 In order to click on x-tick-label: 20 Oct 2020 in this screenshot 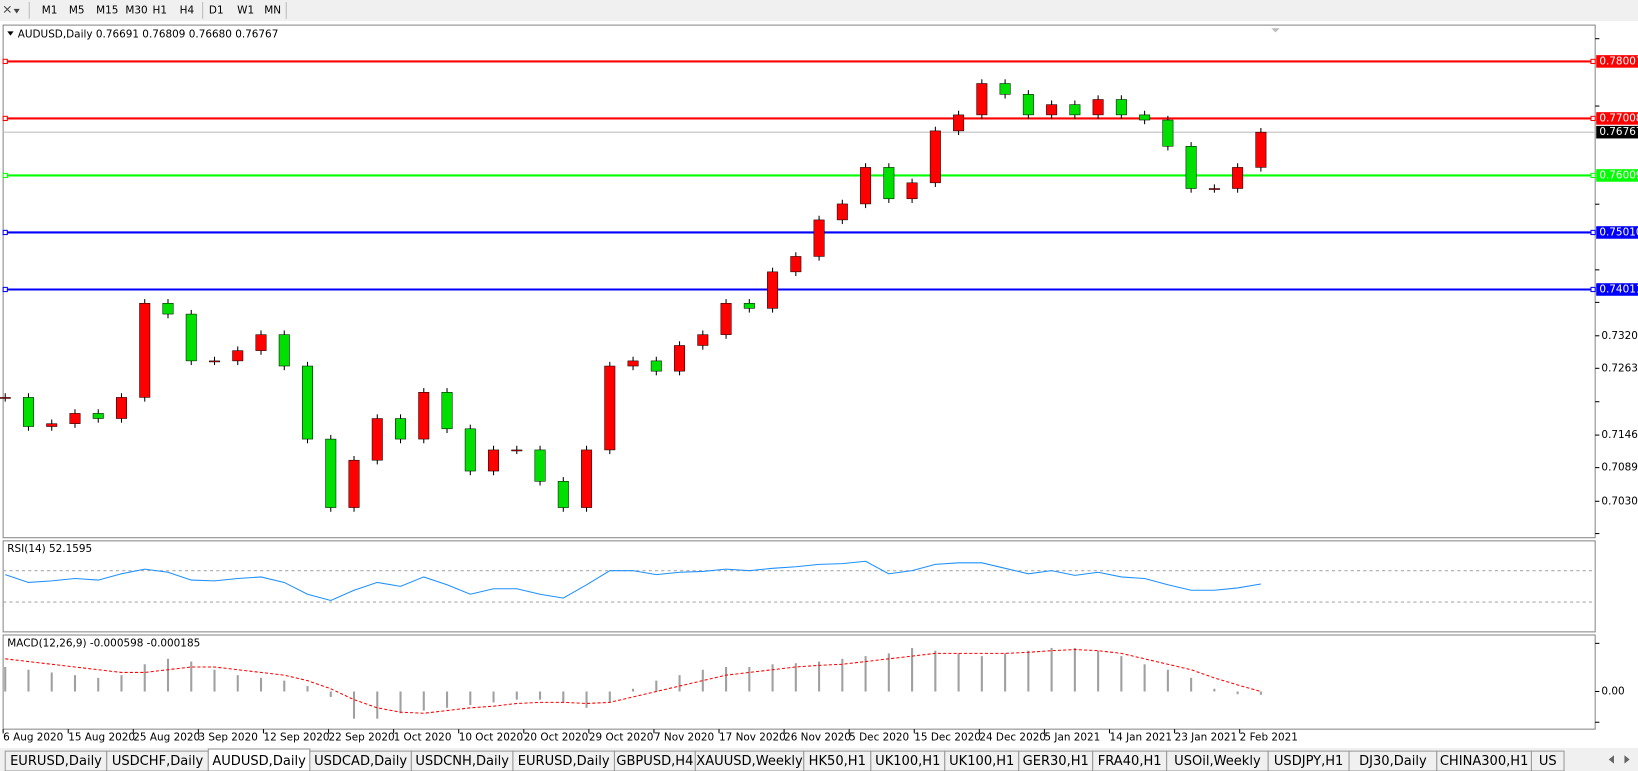, I will do `click(556, 738)`.